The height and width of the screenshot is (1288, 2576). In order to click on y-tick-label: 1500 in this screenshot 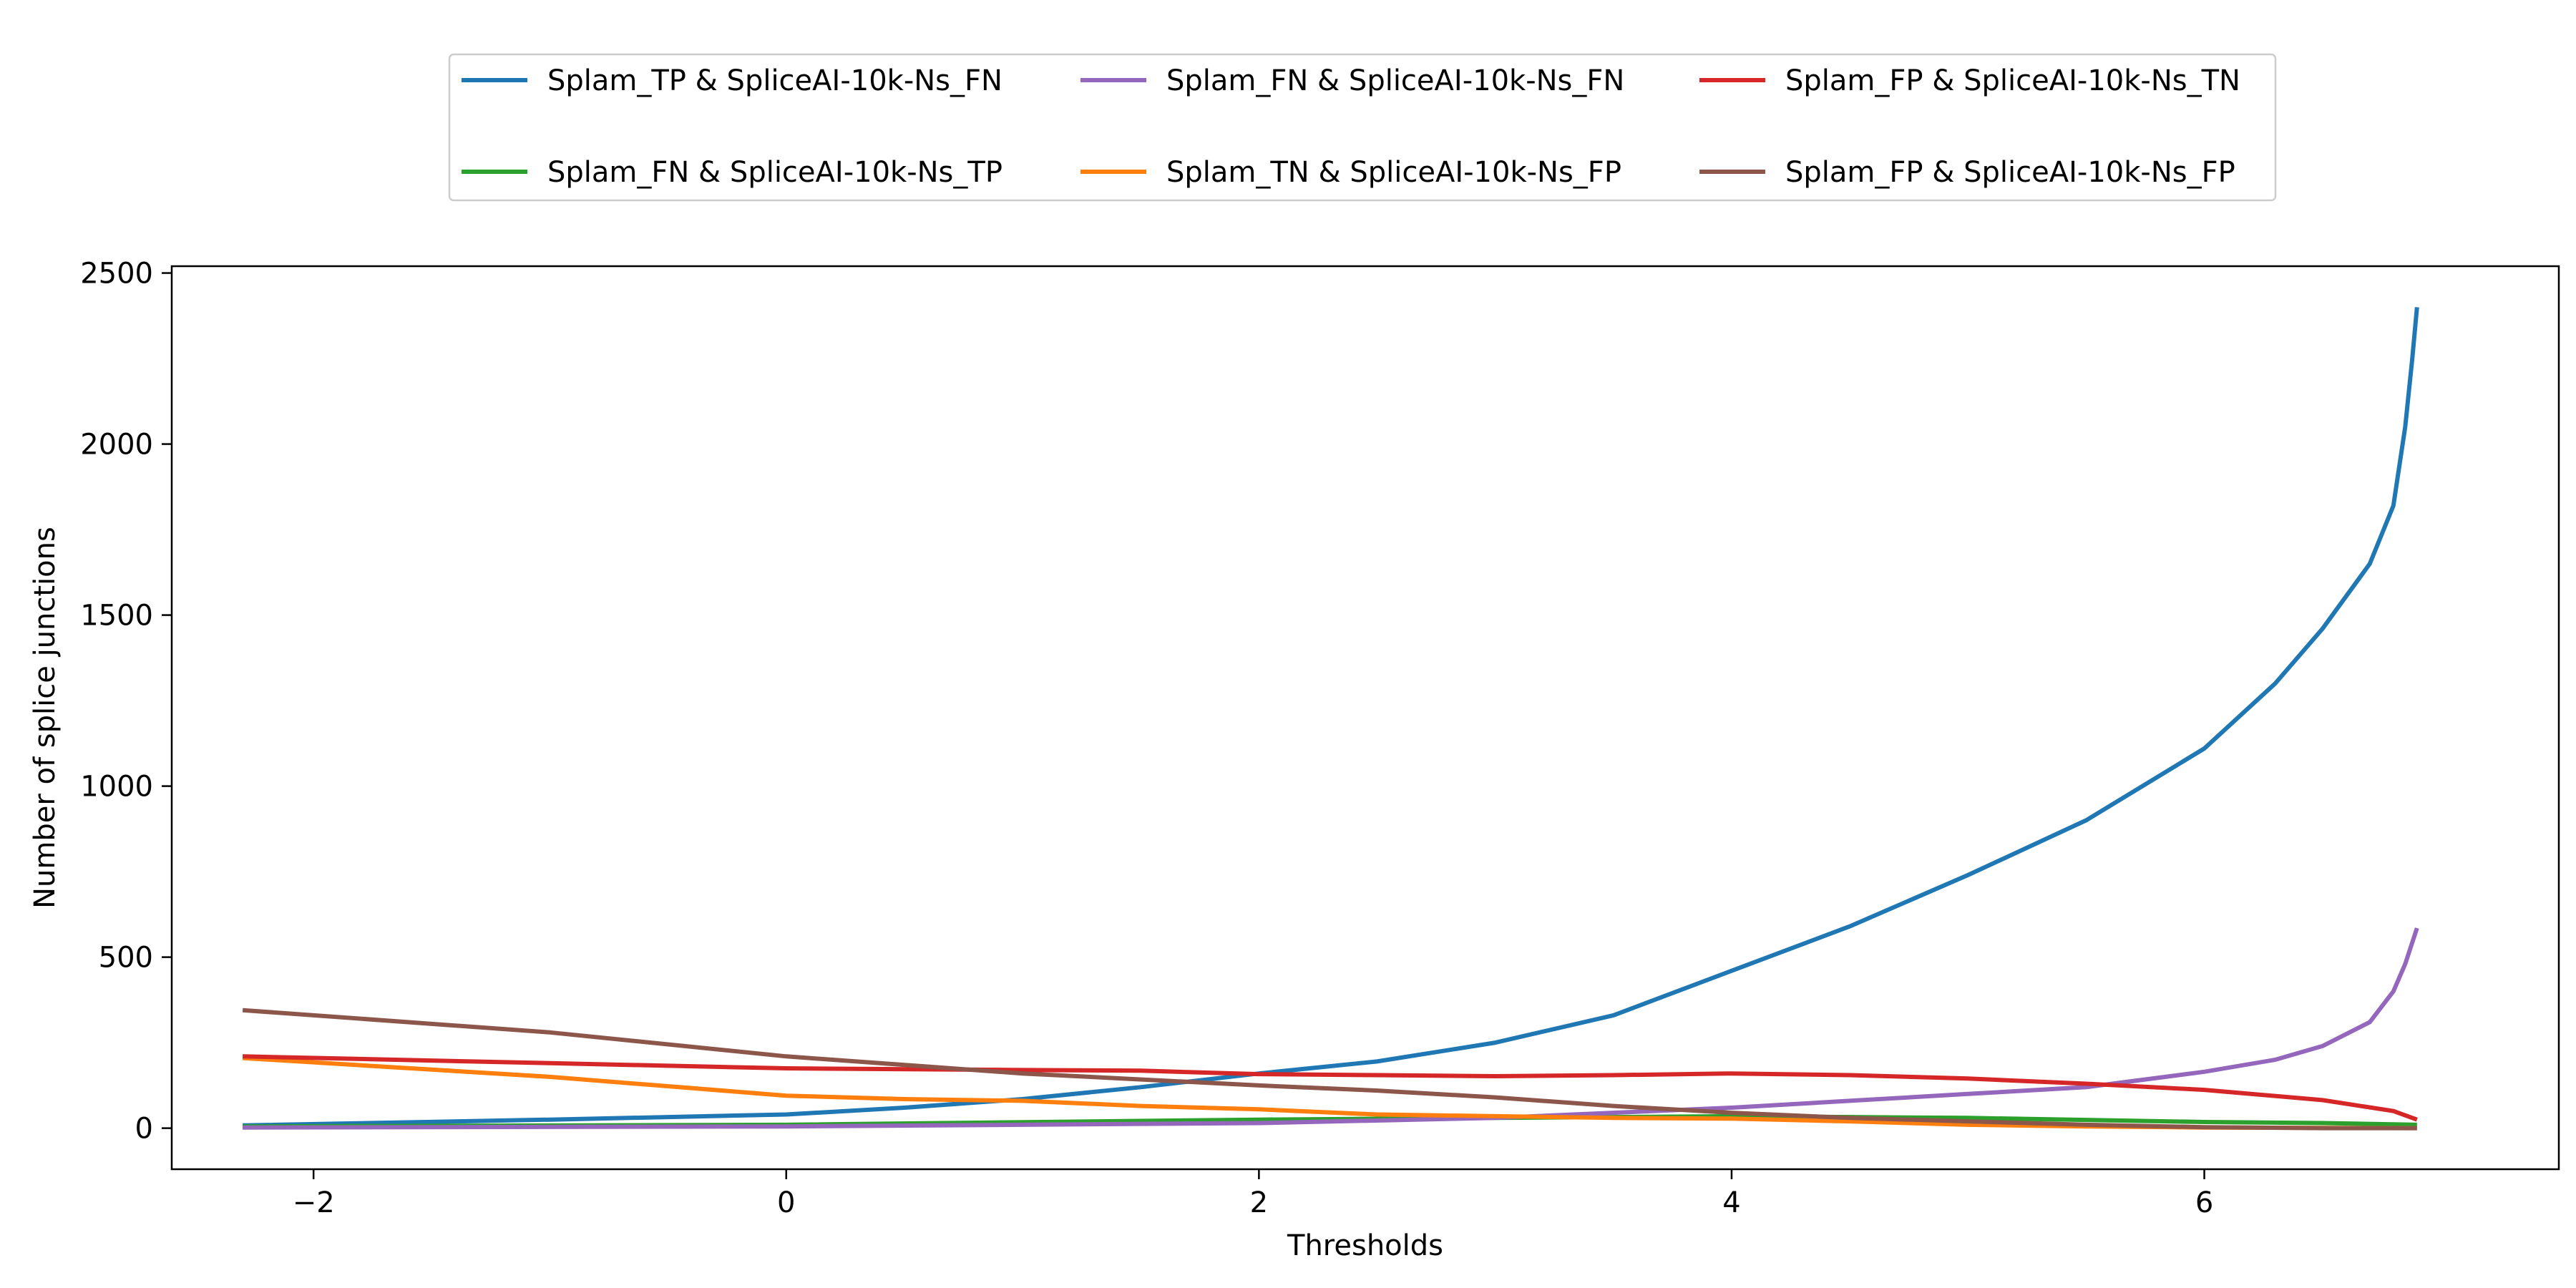, I will do `click(116, 616)`.